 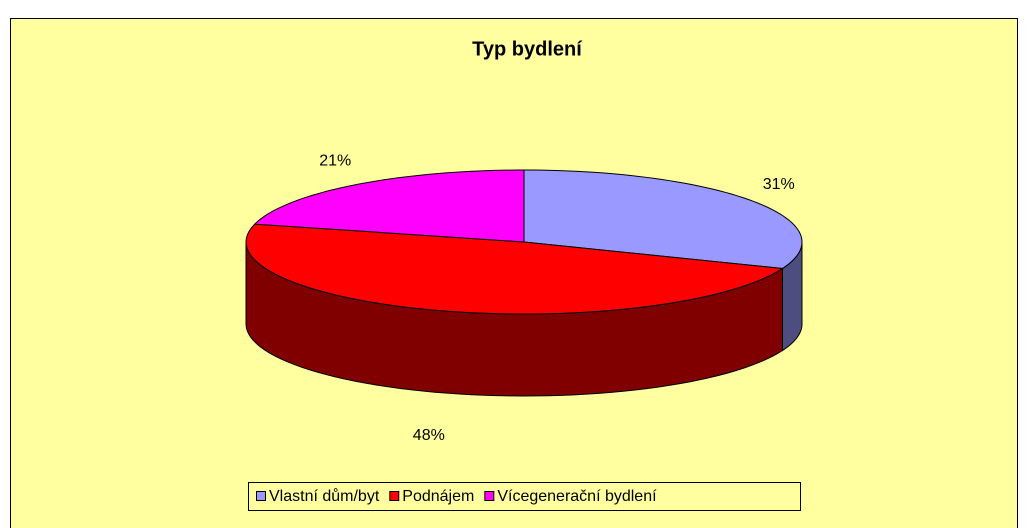 What do you see at coordinates (429, 435) in the screenshot?
I see `data-label: 48%` at bounding box center [429, 435].